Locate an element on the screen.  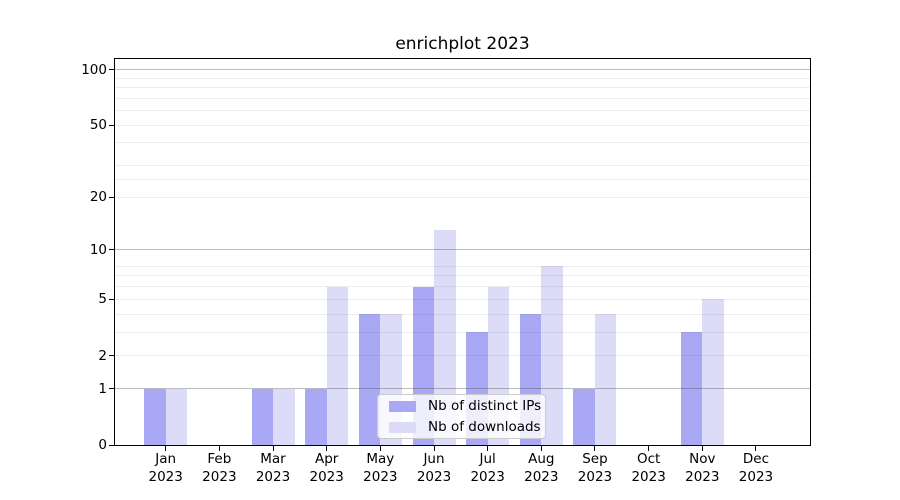
y-tick-label: 100 is located at coordinates (94, 69).